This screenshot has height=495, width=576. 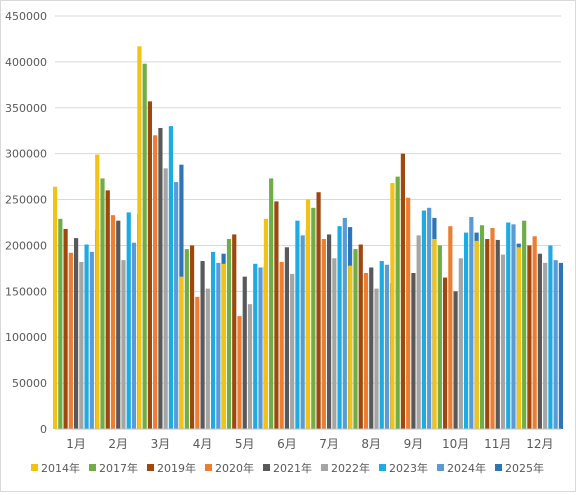 What do you see at coordinates (292, 468) in the screenshot?
I see `legend-label: 2021年` at bounding box center [292, 468].